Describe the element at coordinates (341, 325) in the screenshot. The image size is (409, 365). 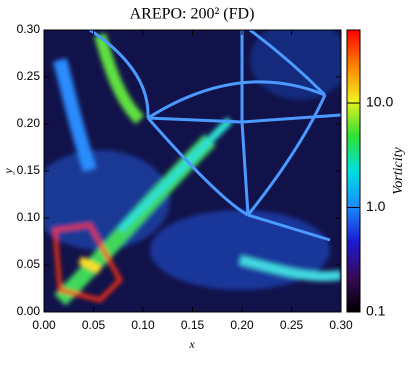
I see `x-tick-label: 0.30` at that location.